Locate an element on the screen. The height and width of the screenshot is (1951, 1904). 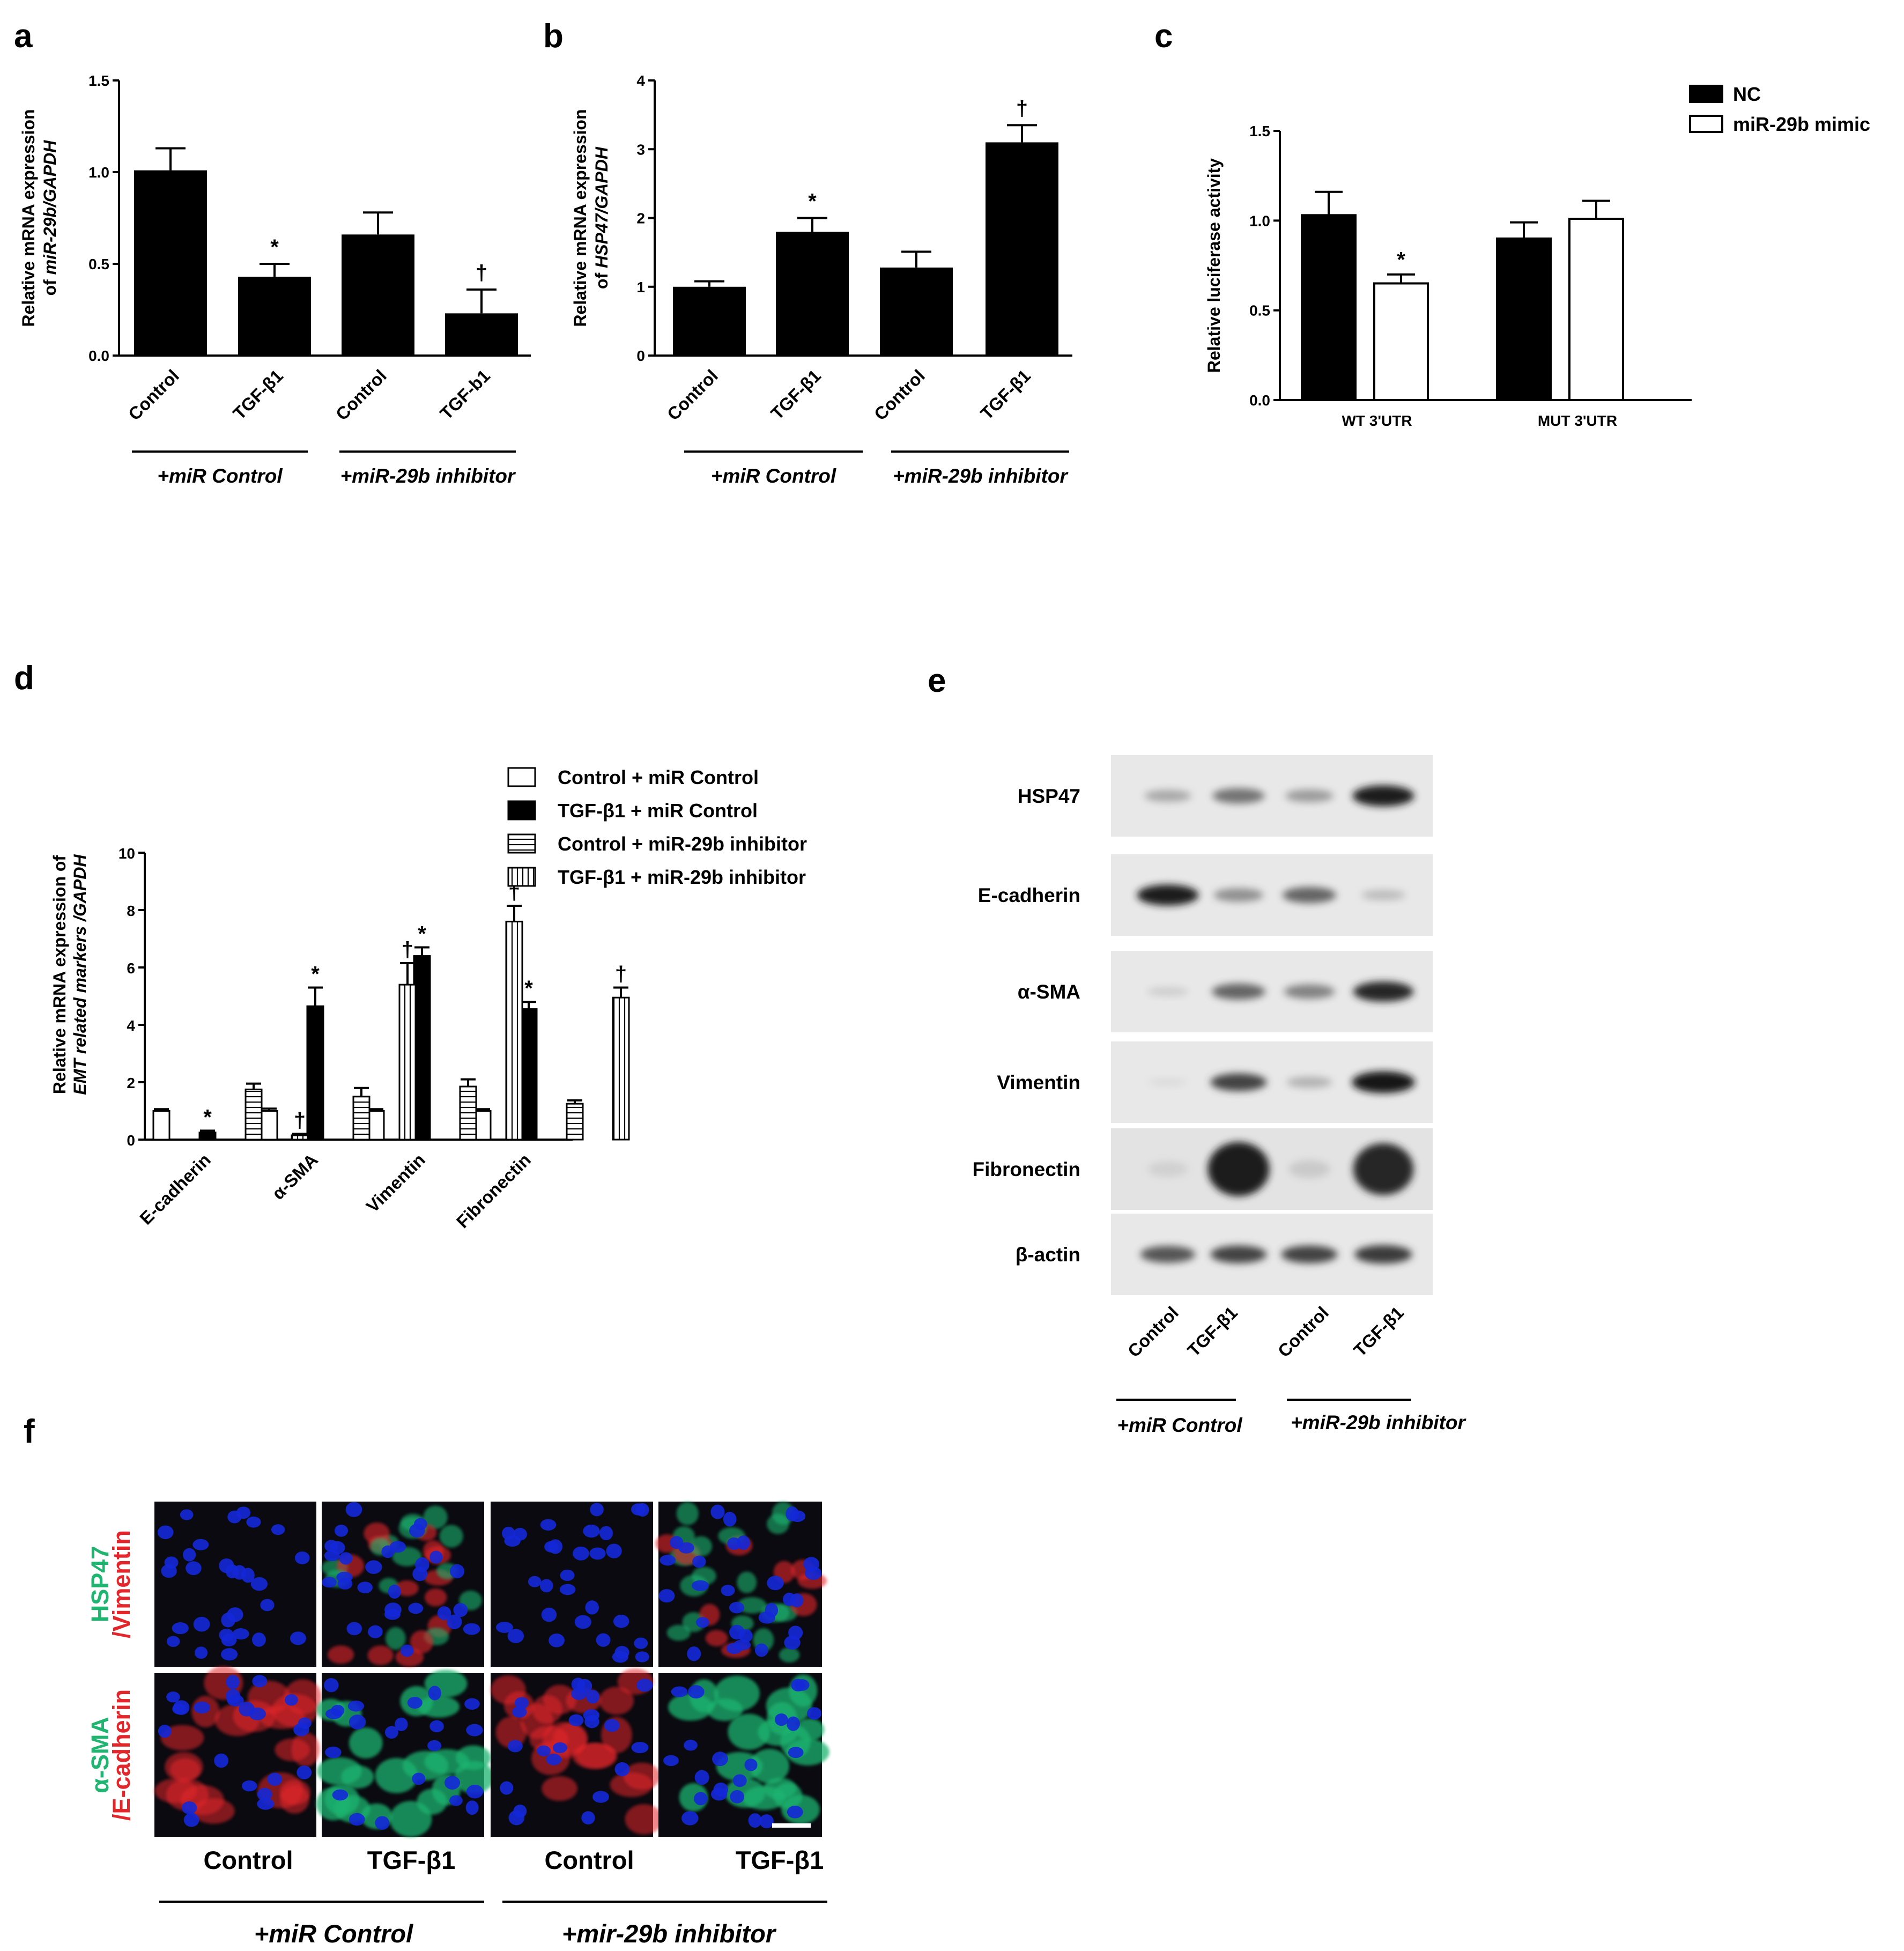
legend-label: Control + miR-29b inhibitor is located at coordinates (682, 844).